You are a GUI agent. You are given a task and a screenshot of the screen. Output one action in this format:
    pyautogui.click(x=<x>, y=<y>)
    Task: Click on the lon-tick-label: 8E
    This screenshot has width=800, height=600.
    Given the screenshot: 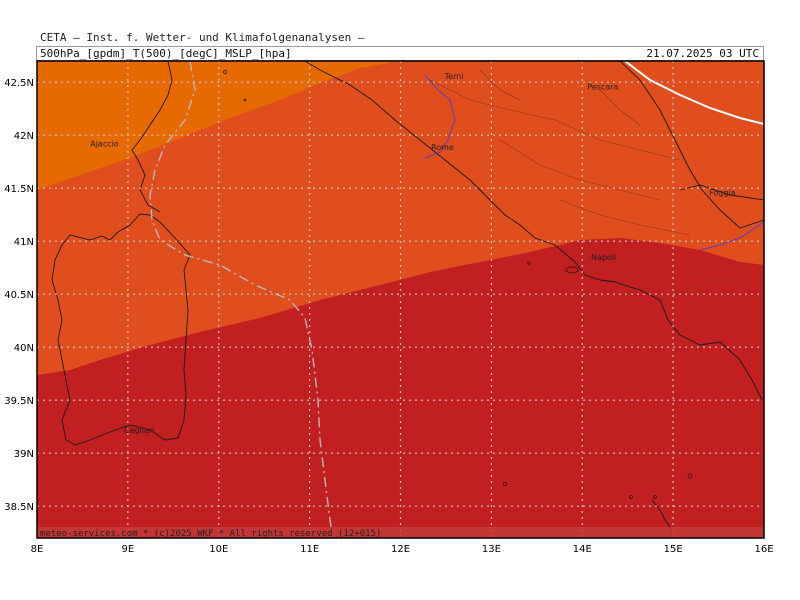 What is the action you would take?
    pyautogui.click(x=37, y=549)
    